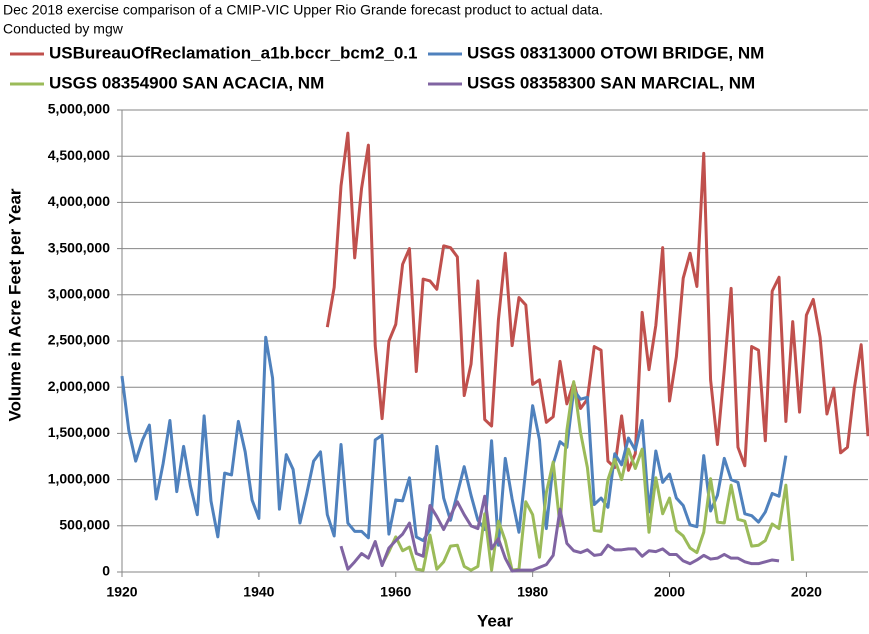  I want to click on x-tick-label: 1940, so click(258, 592).